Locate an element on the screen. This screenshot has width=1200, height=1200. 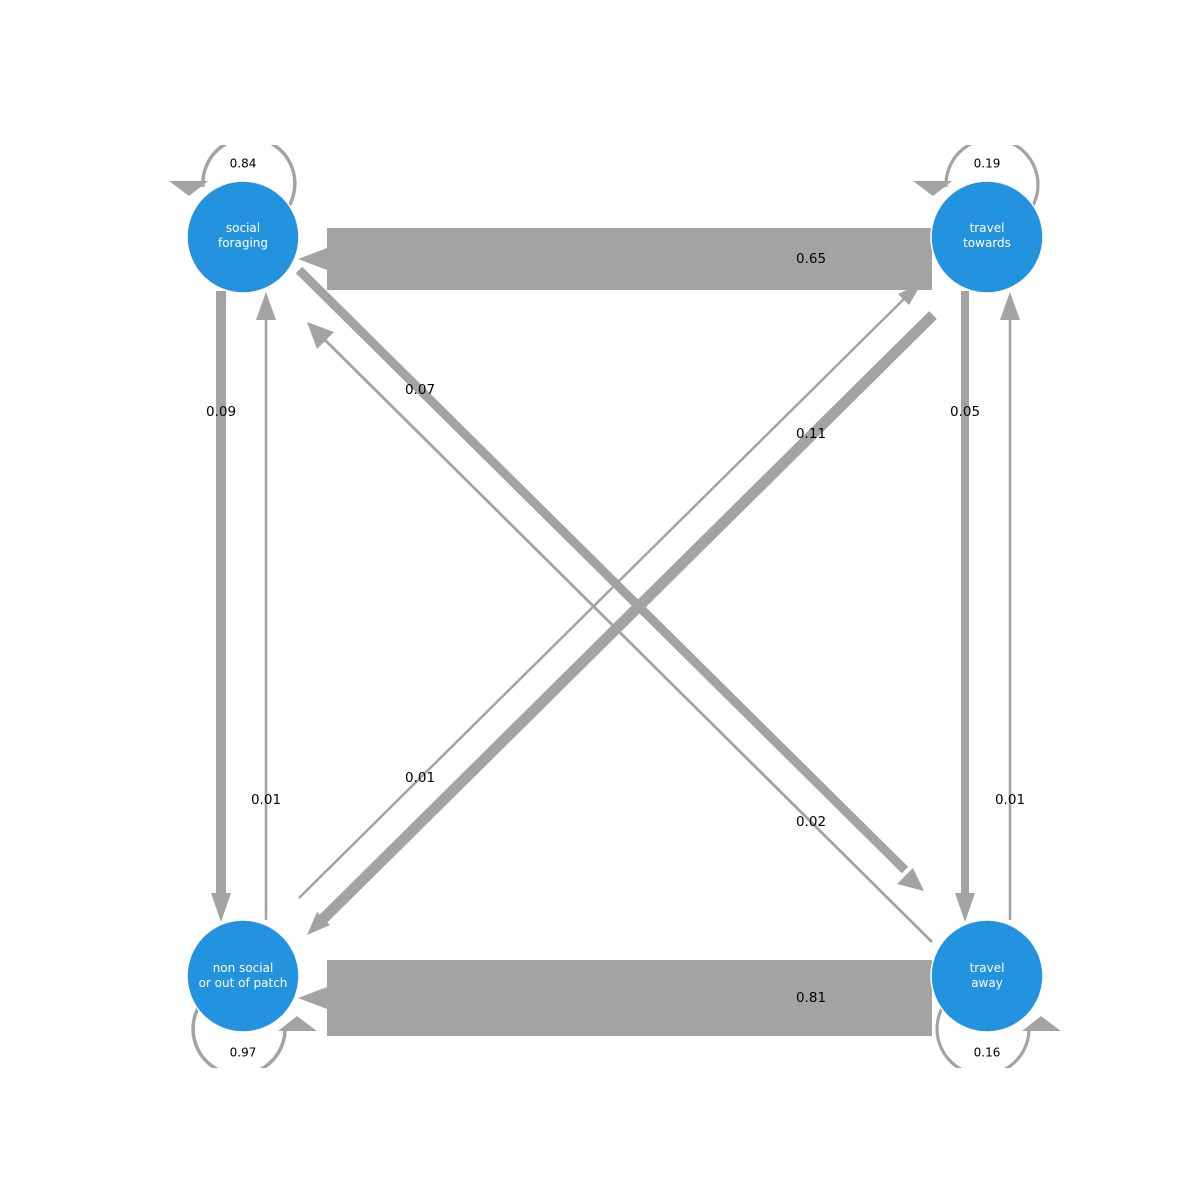
node-travel-towards: travel towards is located at coordinates (987, 237).